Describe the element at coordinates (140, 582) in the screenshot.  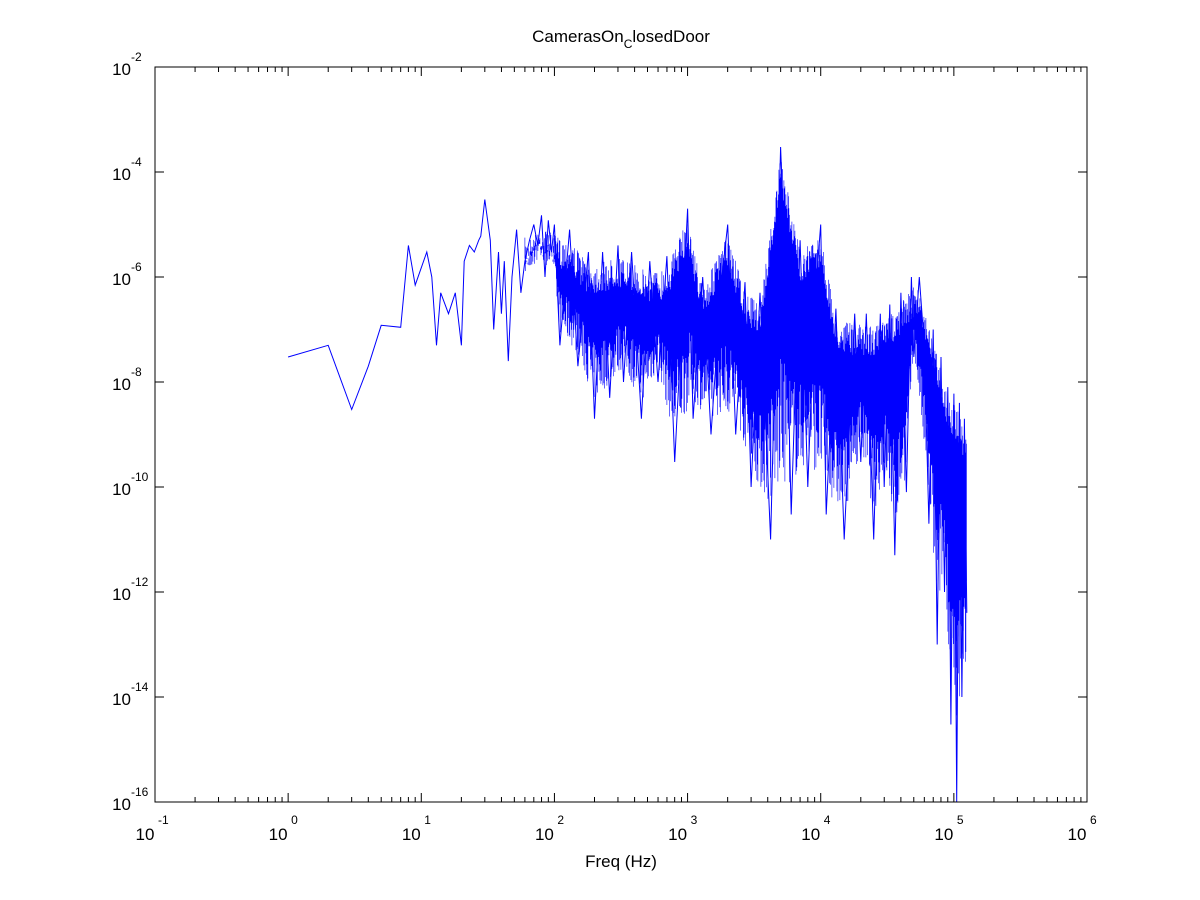
I see `y-tick-exponent: -12` at that location.